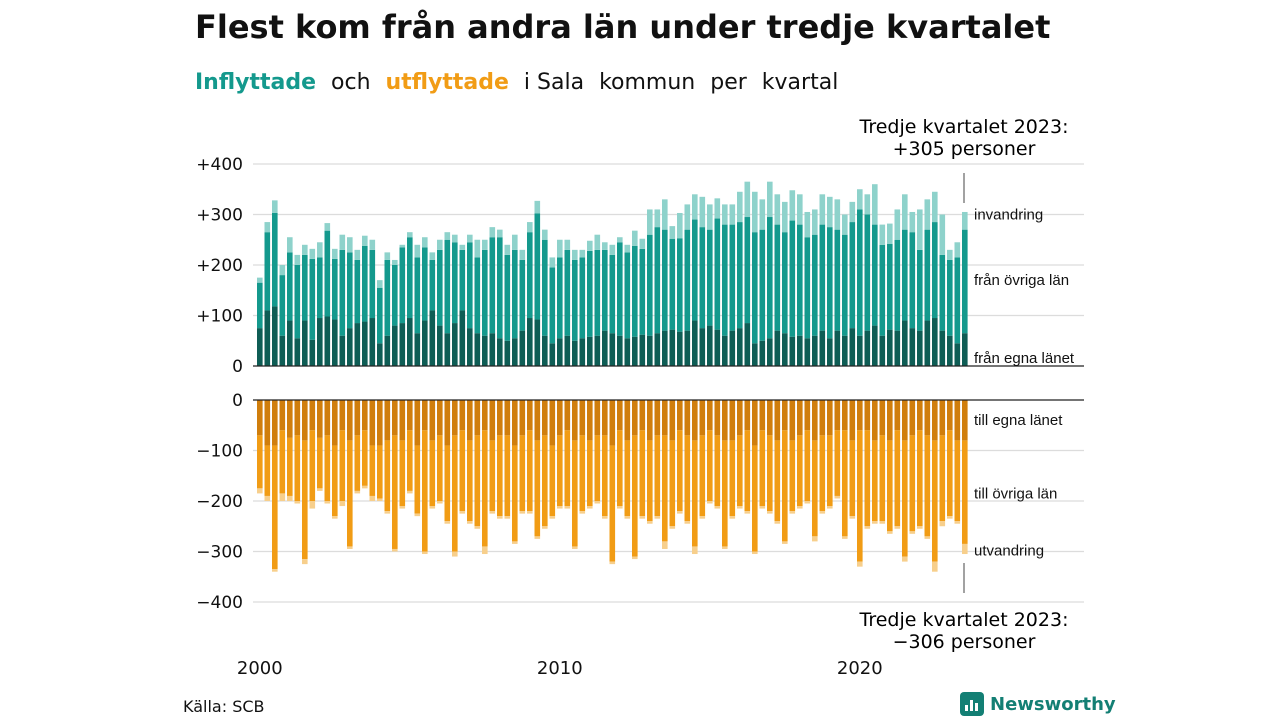 The width and height of the screenshot is (1280, 720). What do you see at coordinates (612, 273) in the screenshot?
I see `bars-inflyttade` at bounding box center [612, 273].